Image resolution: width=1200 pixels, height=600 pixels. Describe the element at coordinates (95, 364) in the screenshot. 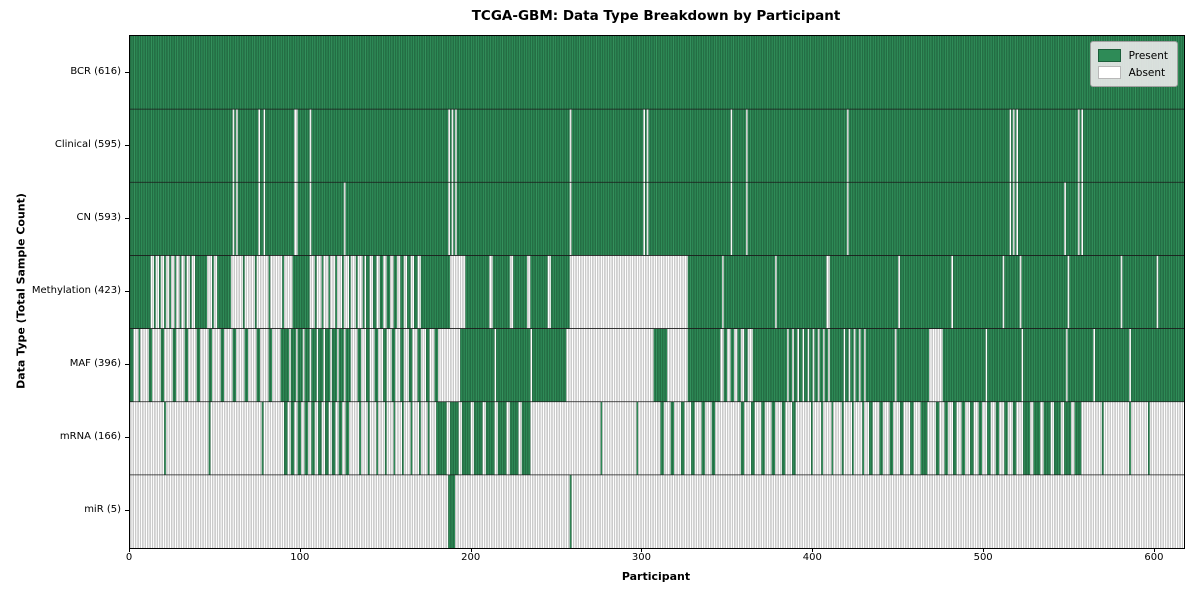

I see `y-tick-label: MAF (396)` at that location.